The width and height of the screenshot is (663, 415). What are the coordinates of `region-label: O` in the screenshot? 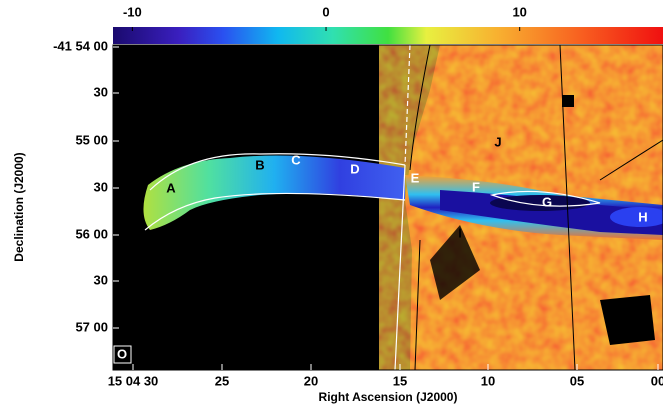 It's located at (122, 353).